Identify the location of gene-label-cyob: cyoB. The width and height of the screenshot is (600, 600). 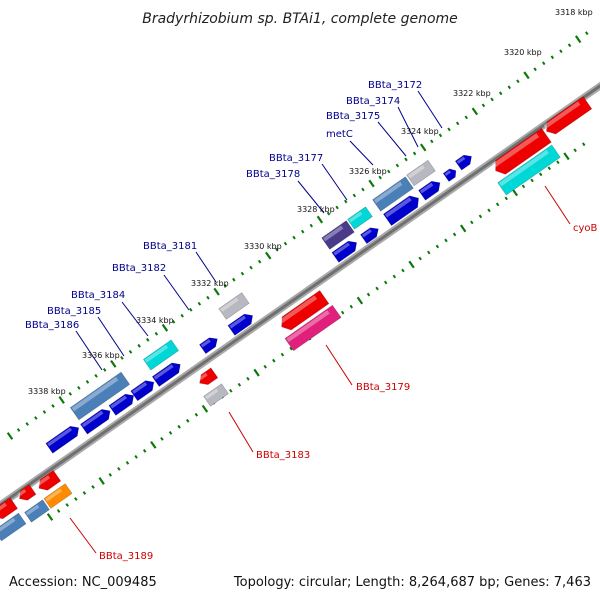
(585, 228).